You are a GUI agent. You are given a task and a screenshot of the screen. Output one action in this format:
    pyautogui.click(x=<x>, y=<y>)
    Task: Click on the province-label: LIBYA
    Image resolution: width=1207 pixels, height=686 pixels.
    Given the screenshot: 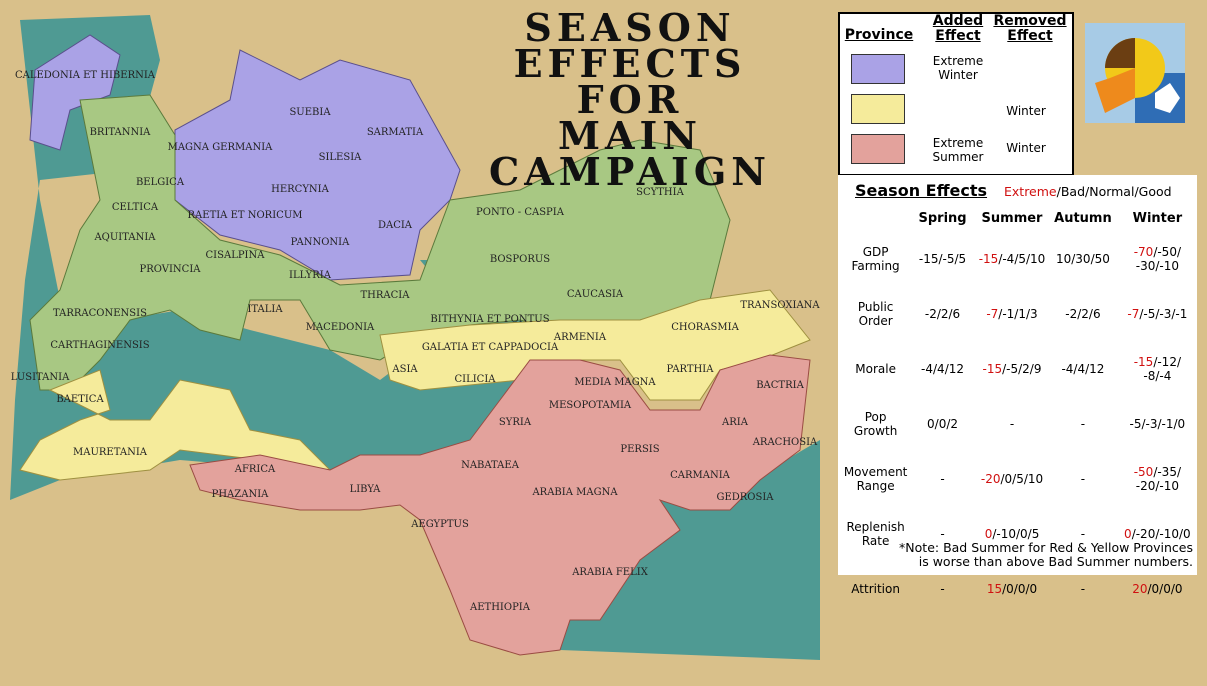 What is the action you would take?
    pyautogui.click(x=366, y=489)
    